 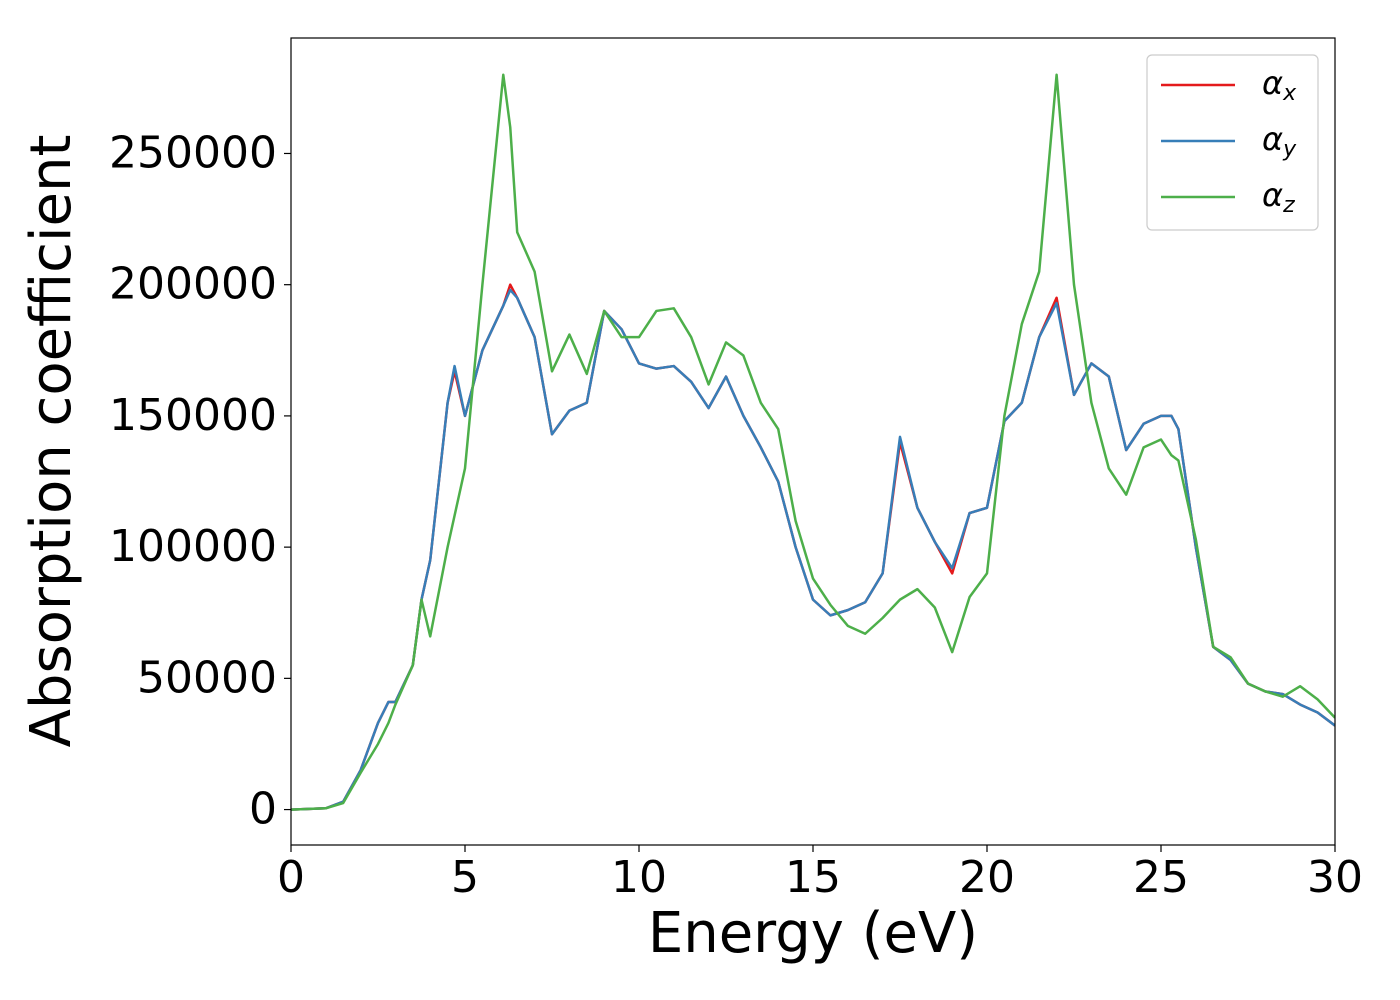 I want to click on x-tick-label: 15, so click(x=813, y=877).